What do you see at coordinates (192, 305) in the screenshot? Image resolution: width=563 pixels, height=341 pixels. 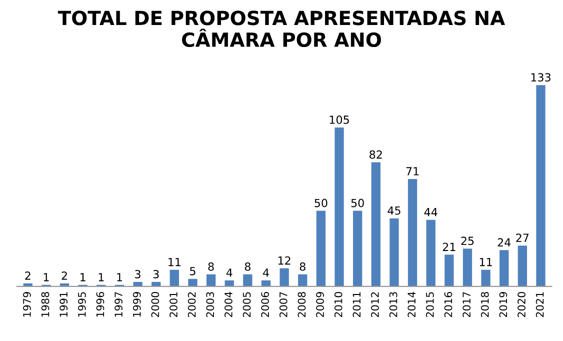 I see `x-tick-label: 2002` at bounding box center [192, 305].